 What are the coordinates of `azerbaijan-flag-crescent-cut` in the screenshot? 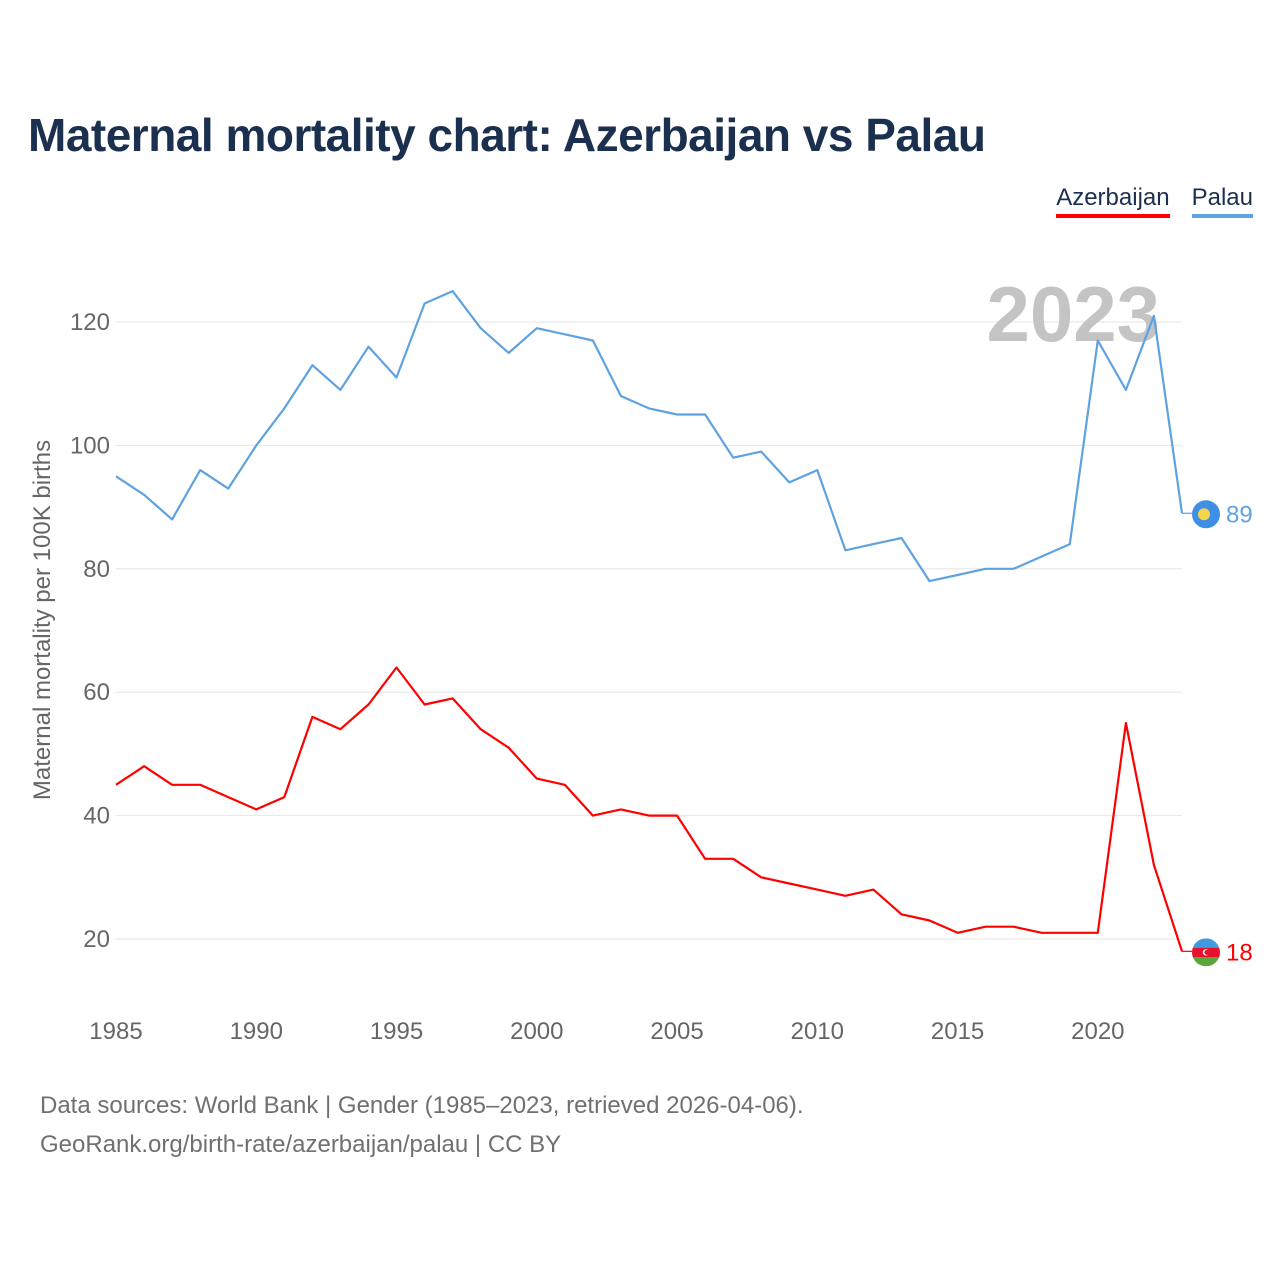 It's located at (1207, 952).